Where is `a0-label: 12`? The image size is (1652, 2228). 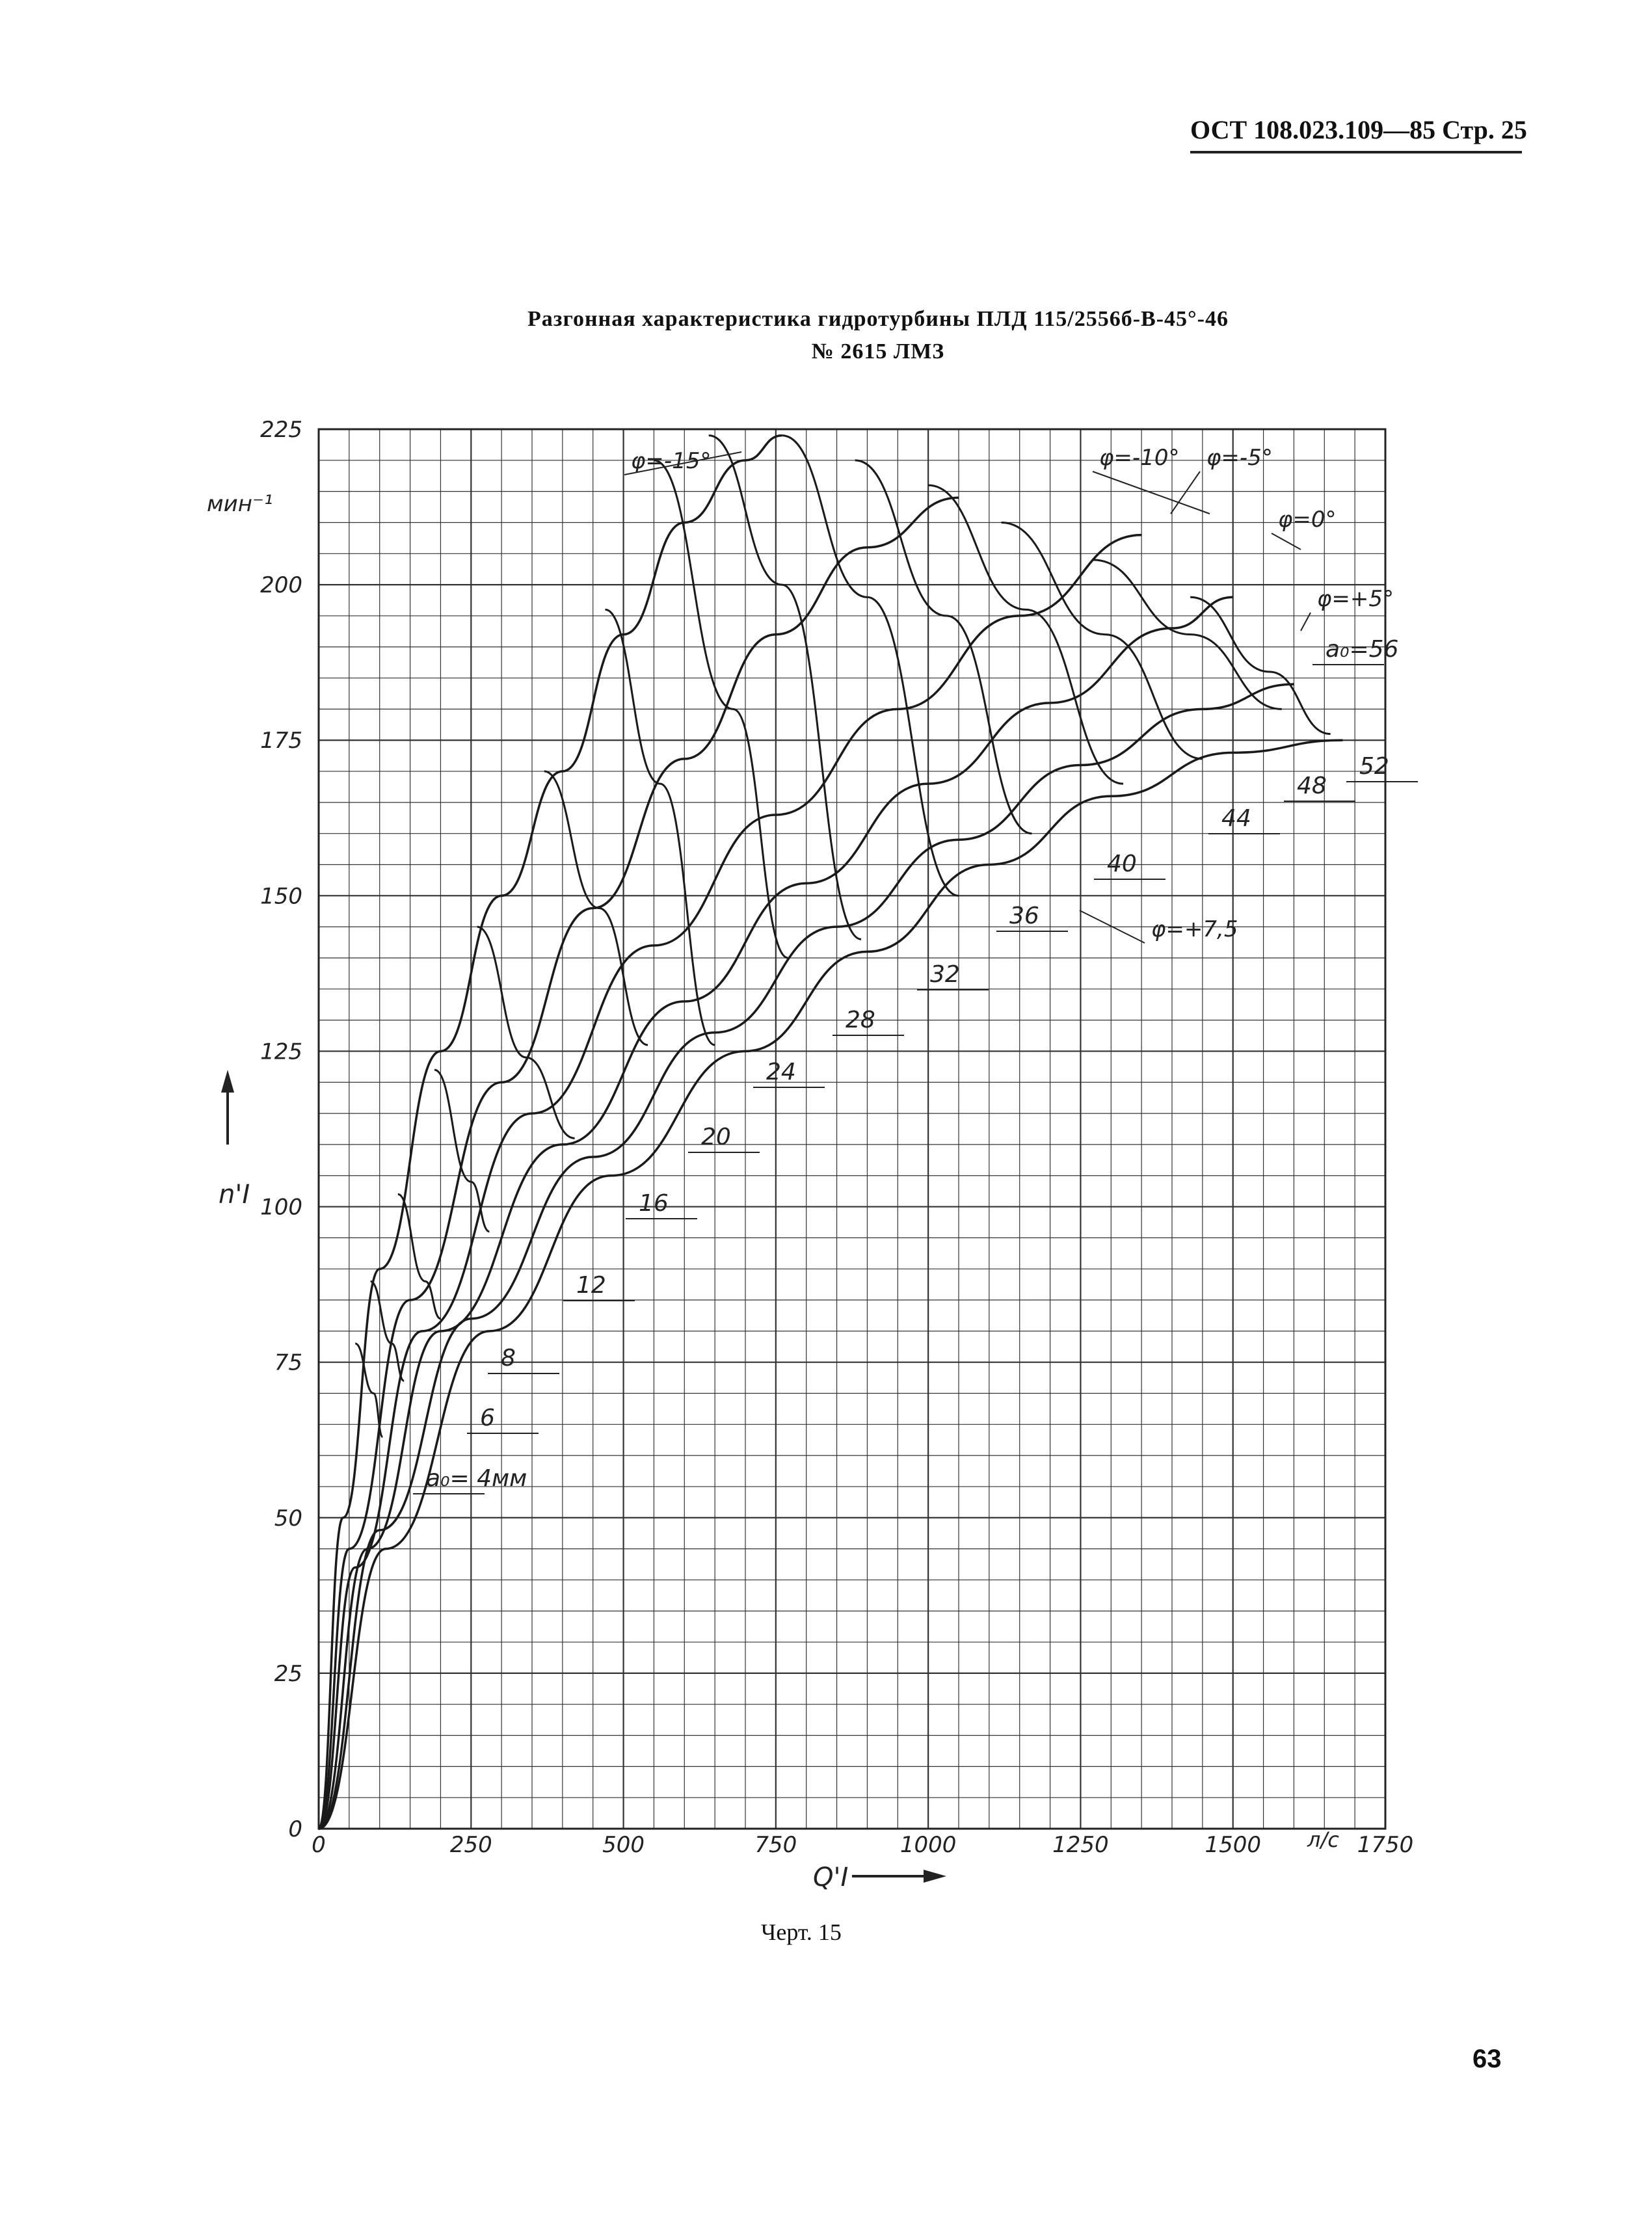 a0-label: 12 is located at coordinates (591, 1285).